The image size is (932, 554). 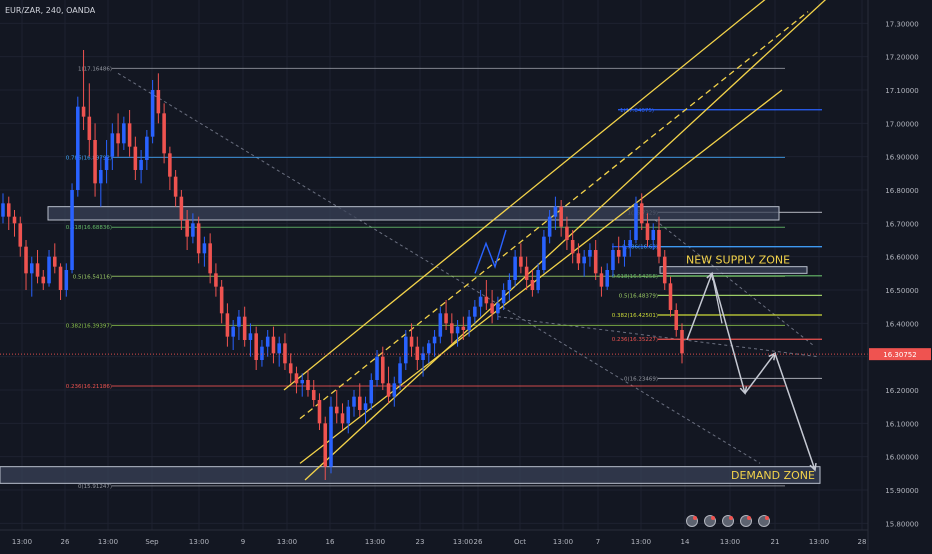 What do you see at coordinates (717, 298) in the screenshot?
I see `forecast-arrow-segment` at bounding box center [717, 298].